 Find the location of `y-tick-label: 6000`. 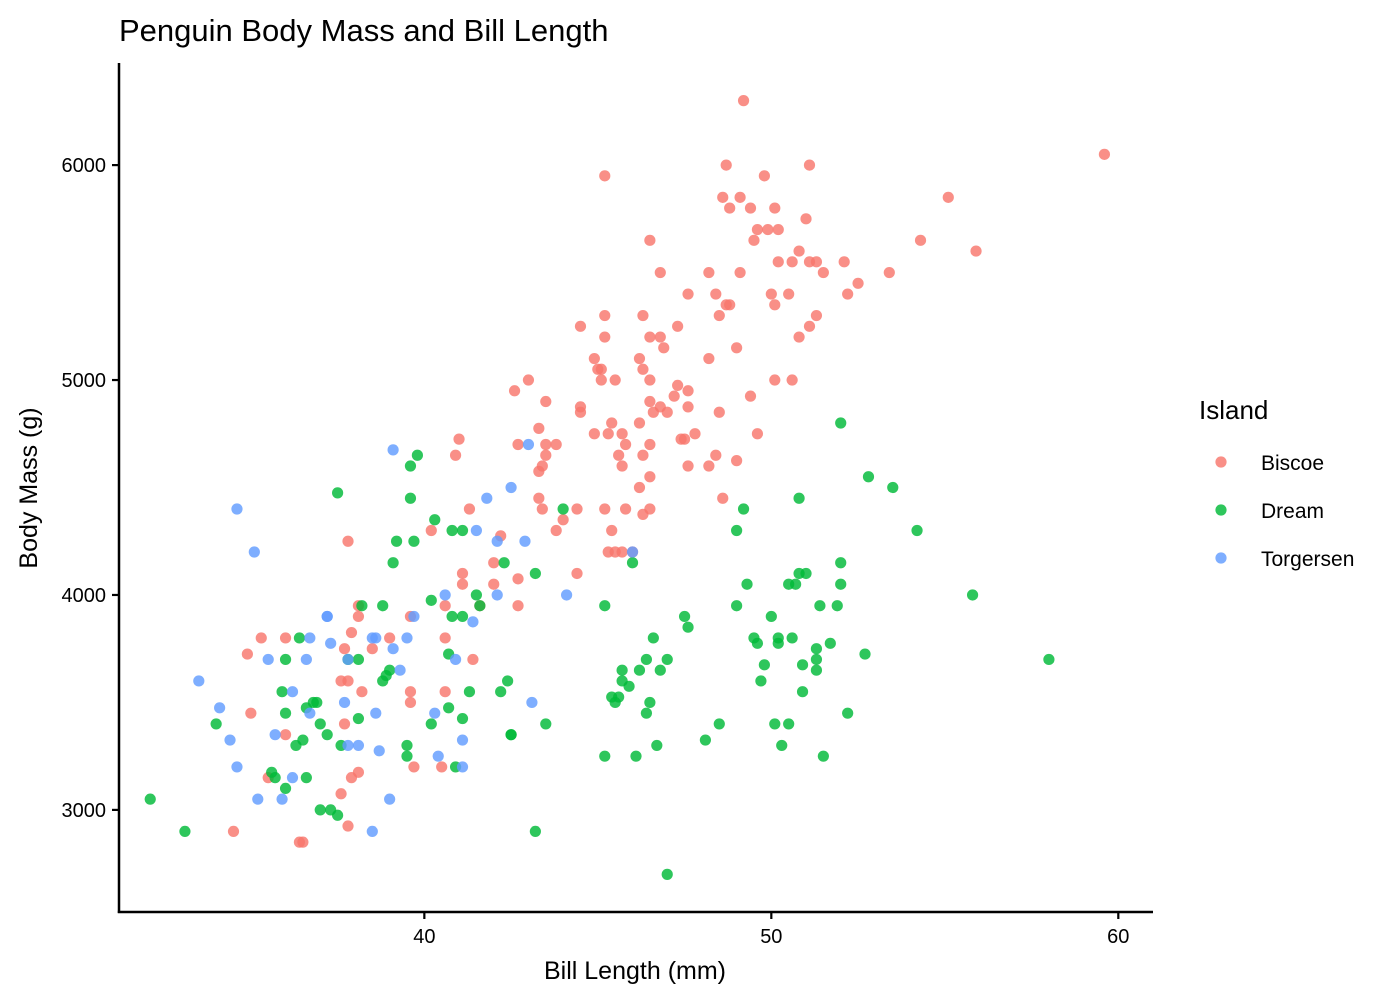

y-tick-label: 6000 is located at coordinates (84, 166).